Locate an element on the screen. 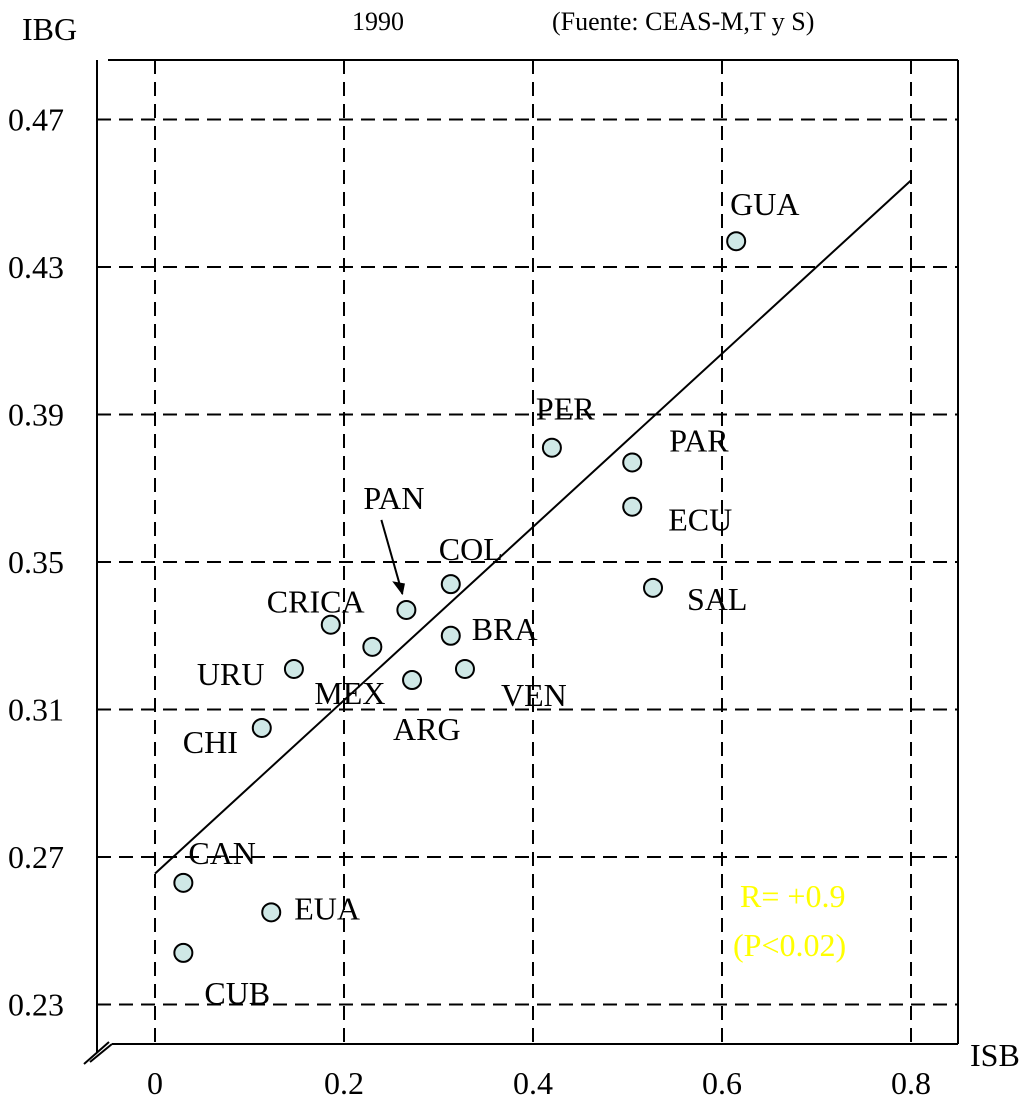  point-label-par: PAR is located at coordinates (699, 440).